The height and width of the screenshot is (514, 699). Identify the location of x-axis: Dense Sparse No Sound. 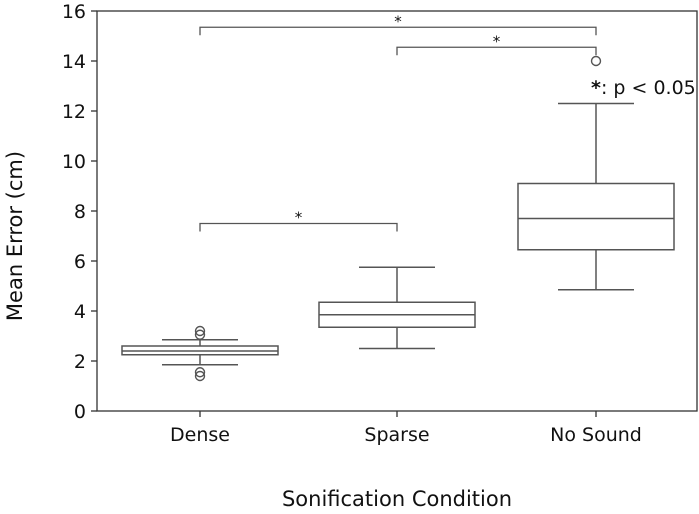
(406, 428).